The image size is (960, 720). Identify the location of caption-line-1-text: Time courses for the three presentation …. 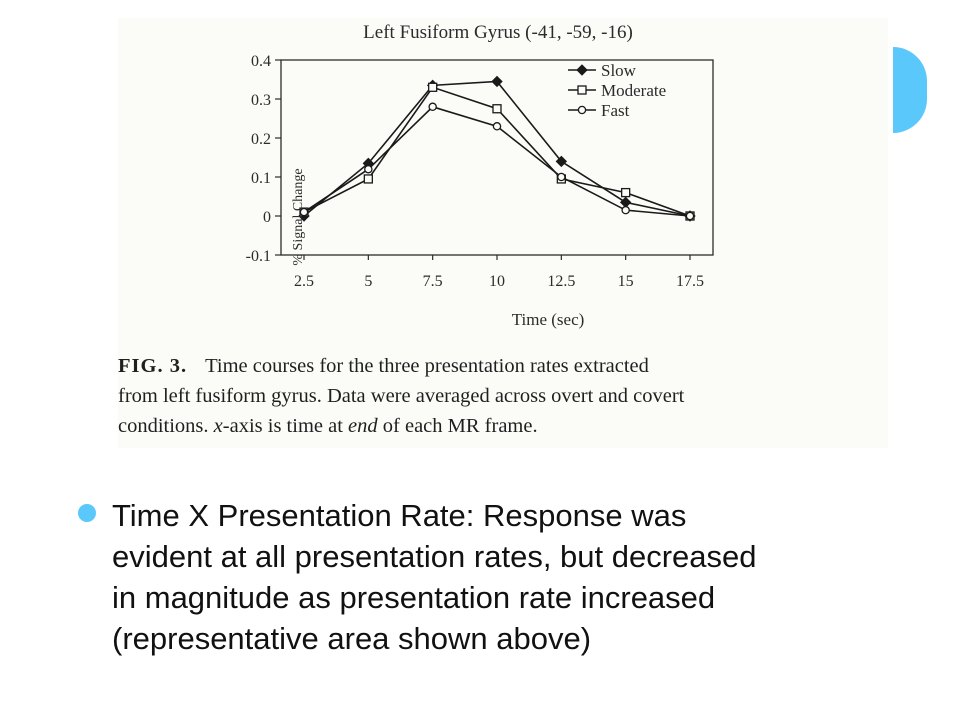
(427, 366).